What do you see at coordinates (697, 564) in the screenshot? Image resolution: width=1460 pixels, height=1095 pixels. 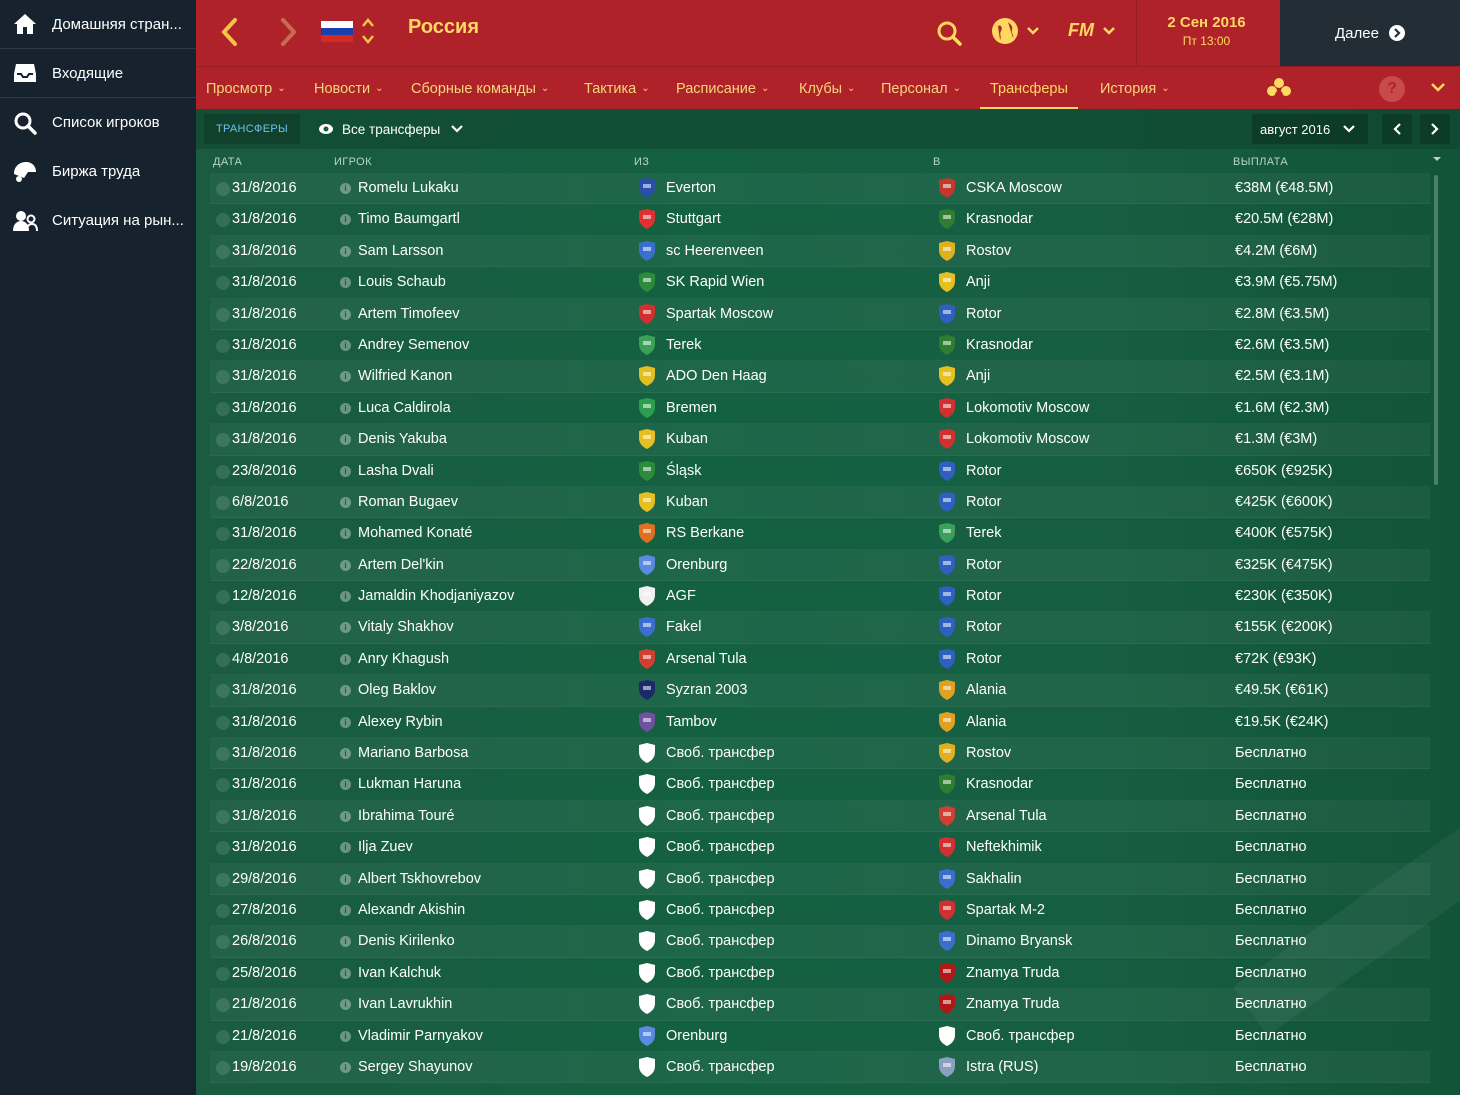 I see `from-club-link: Orenburg` at bounding box center [697, 564].